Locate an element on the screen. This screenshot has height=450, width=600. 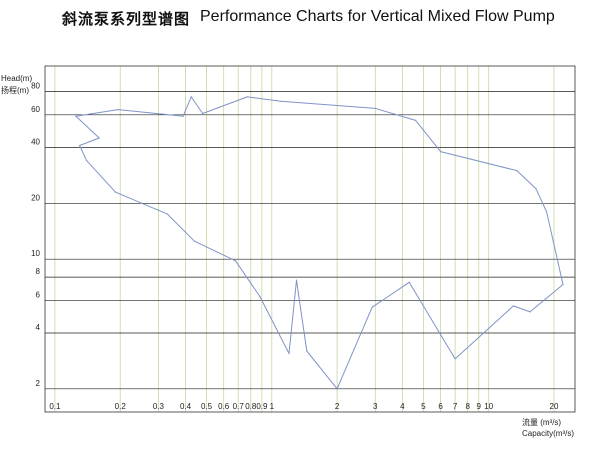
x-tick-label: 10 is located at coordinates (488, 406).